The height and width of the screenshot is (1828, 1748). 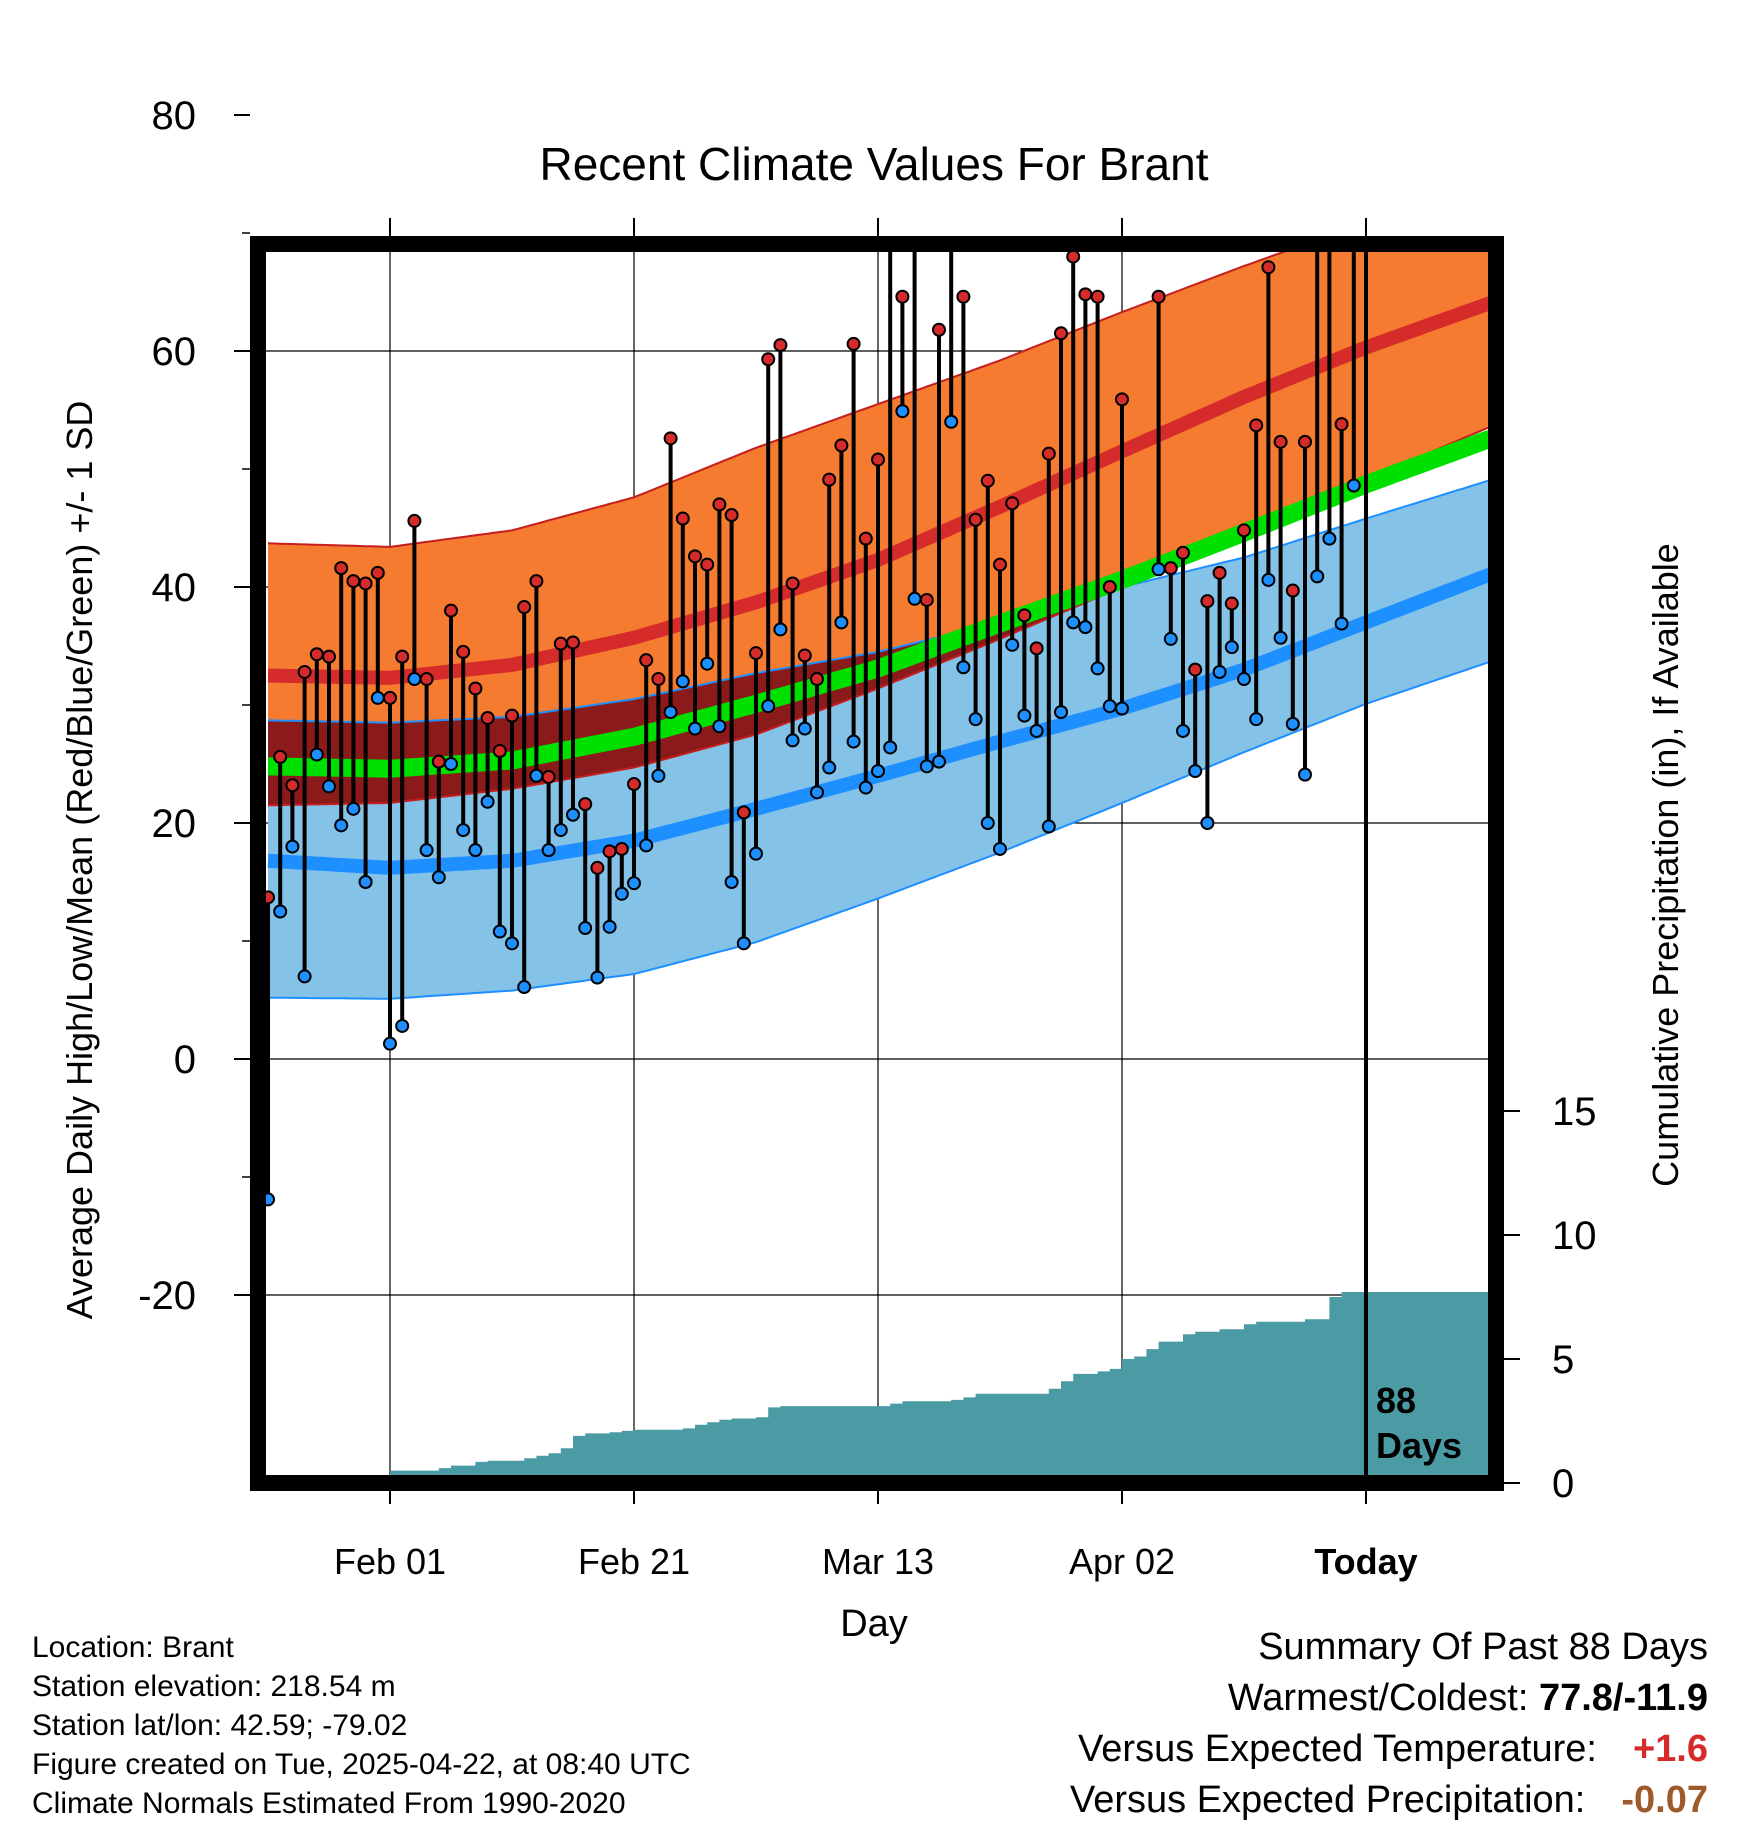 What do you see at coordinates (133, 1647) in the screenshot?
I see `location-text: Location: Brant` at bounding box center [133, 1647].